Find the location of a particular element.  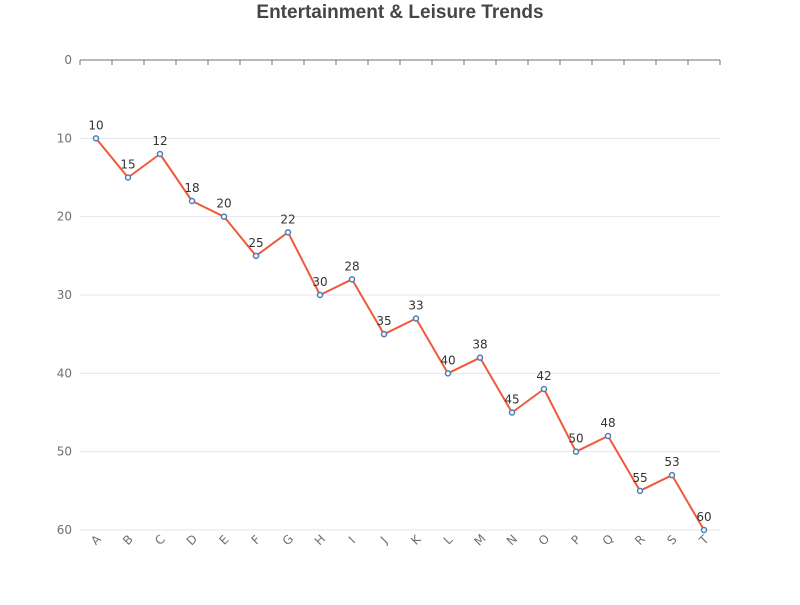

data-label: 50 is located at coordinates (575, 439).